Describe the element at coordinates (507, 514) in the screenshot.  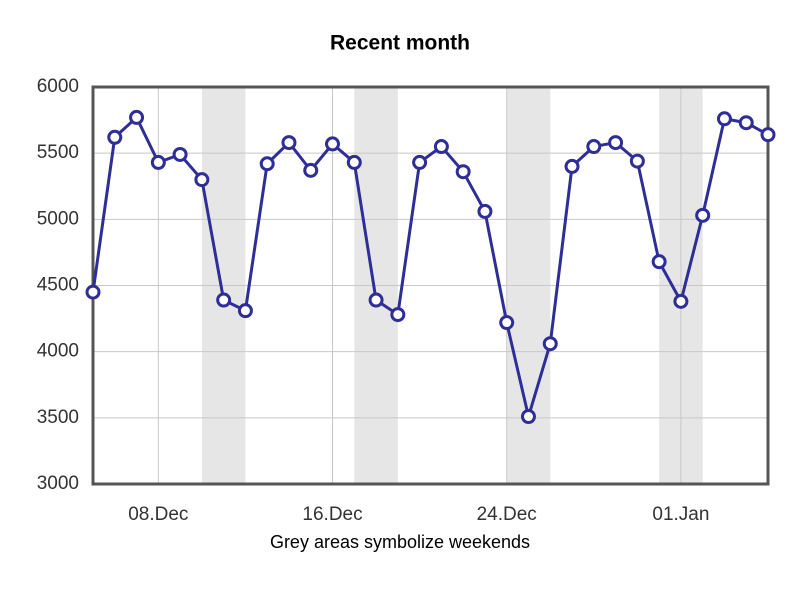
I see `x-tick-label: 24.Dec` at that location.